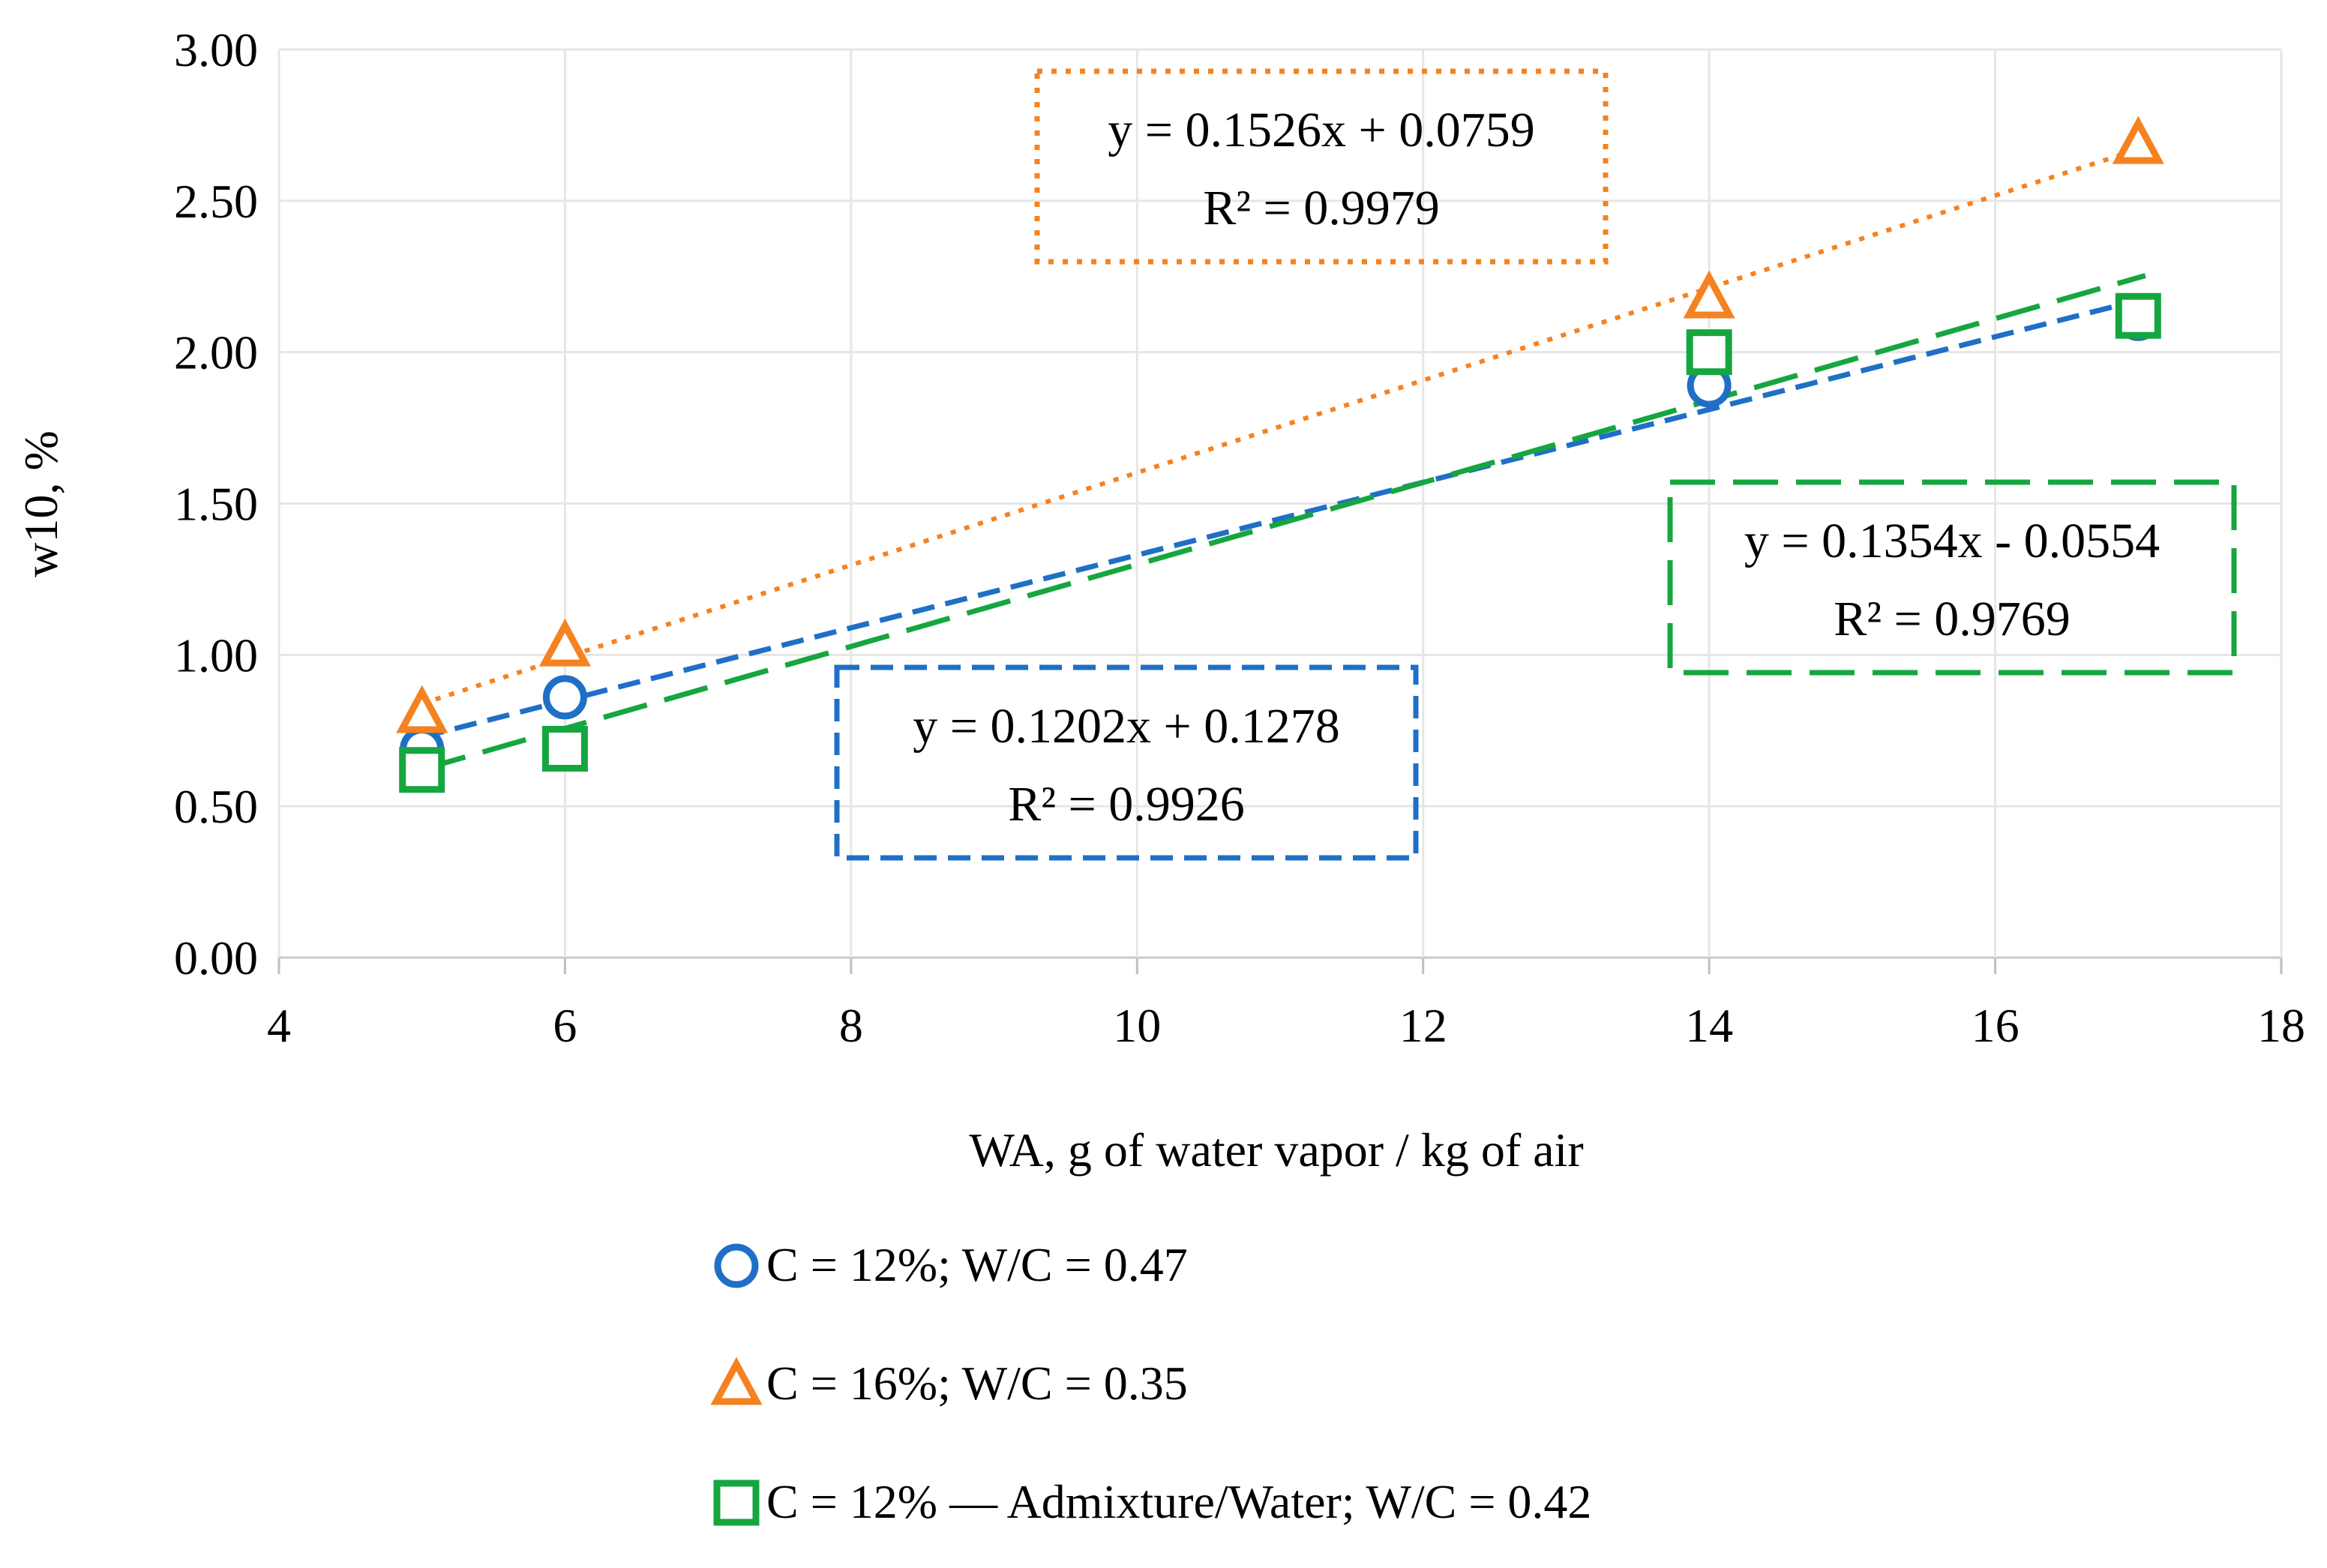 This screenshot has height=1568, width=2327. Describe the element at coordinates (216, 49) in the screenshot. I see `y-tick-label: 3.00` at that location.